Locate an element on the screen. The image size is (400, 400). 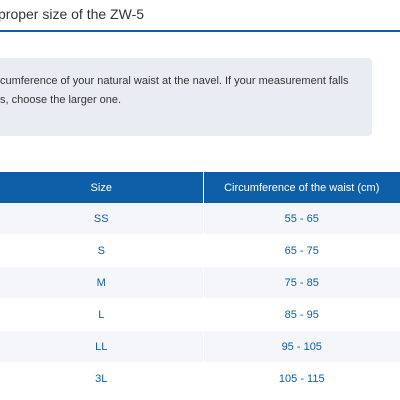
column-header-size: Size is located at coordinates (101, 187).